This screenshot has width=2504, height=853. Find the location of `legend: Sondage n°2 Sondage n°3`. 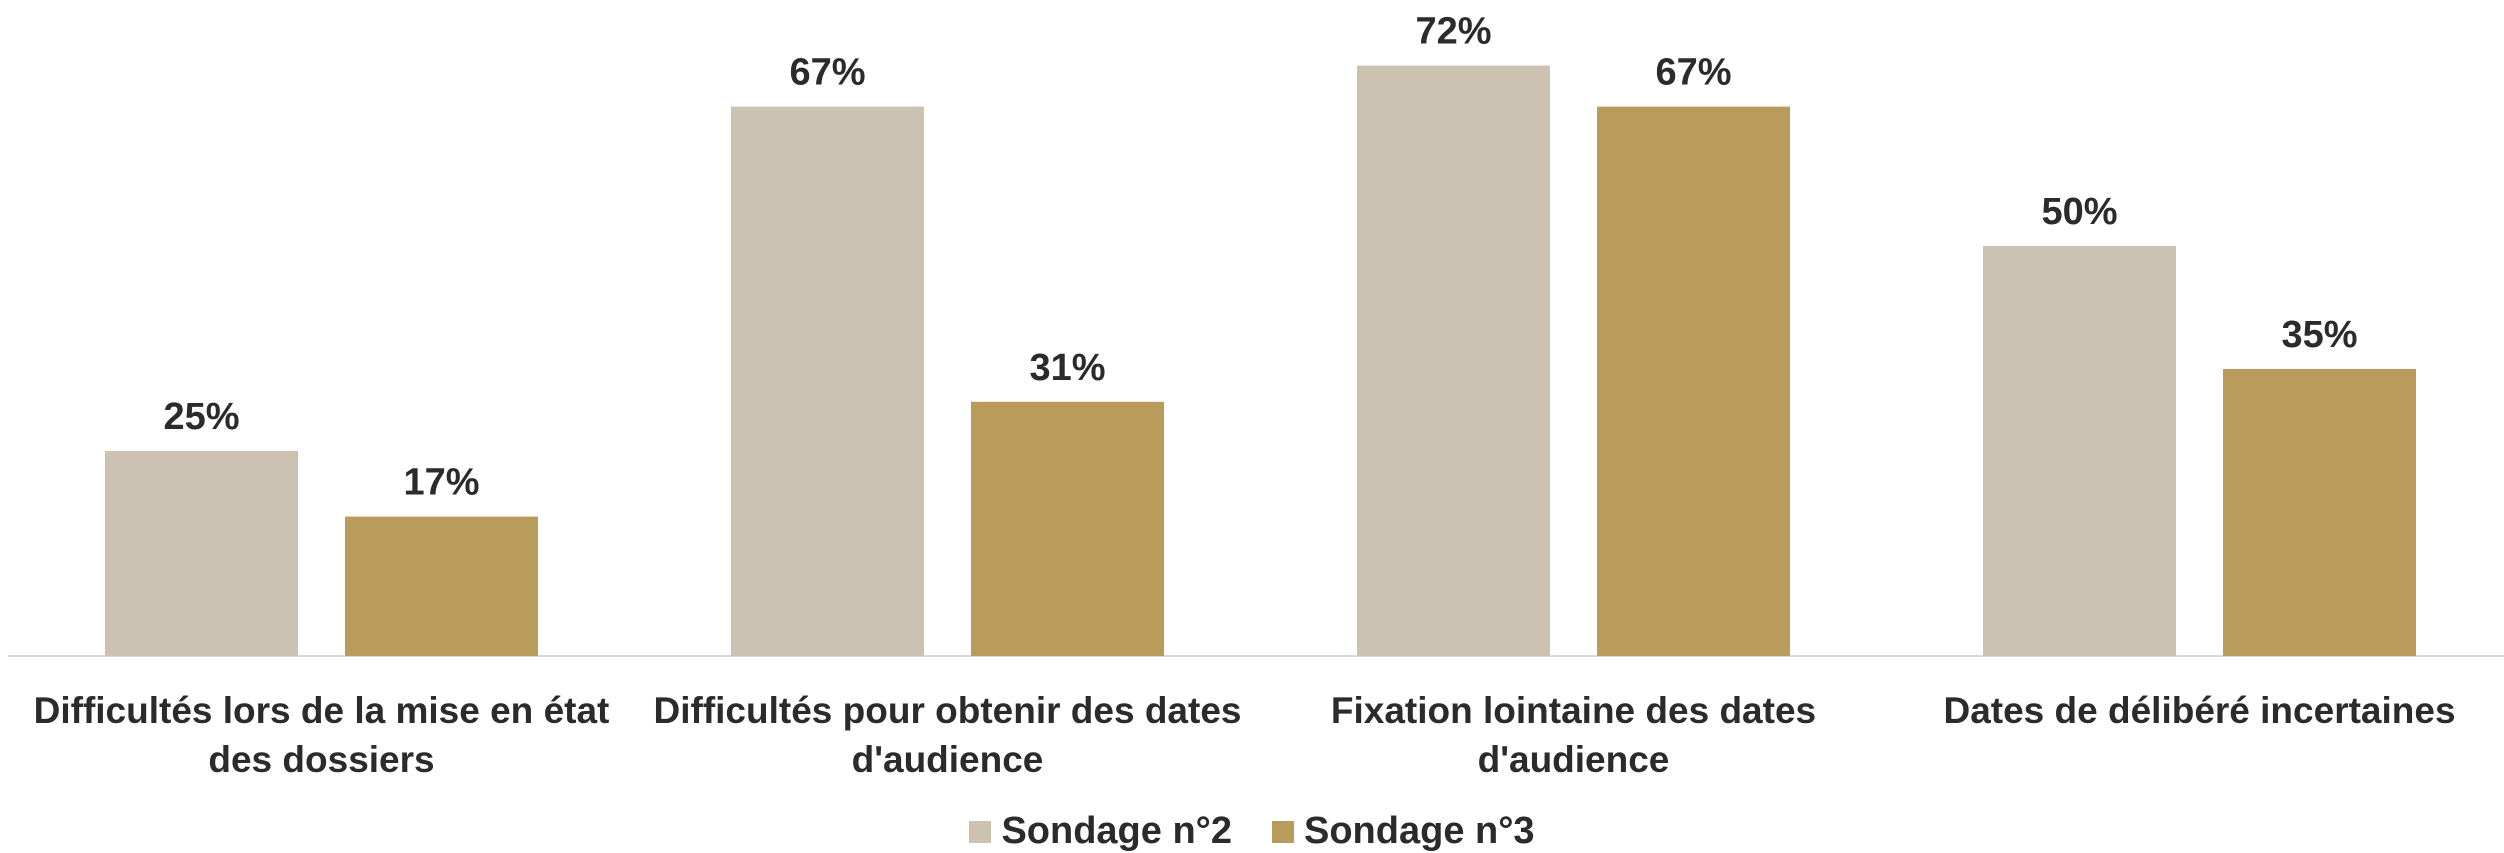

legend: Sondage n°2 Sondage n°3 is located at coordinates (1252, 831).